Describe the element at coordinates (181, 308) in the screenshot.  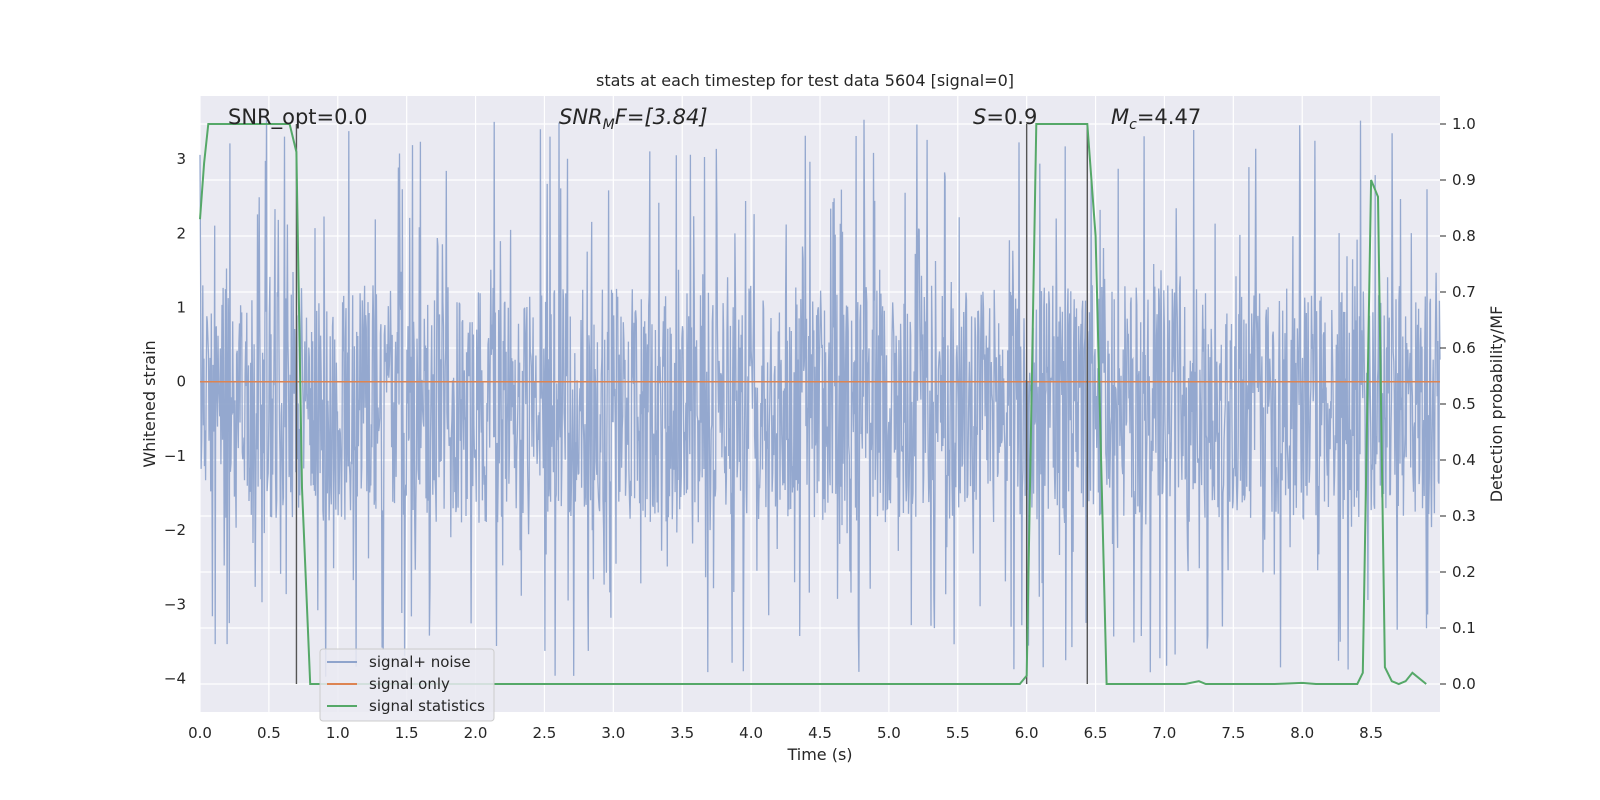
I see `y-tick-2: 1` at that location.